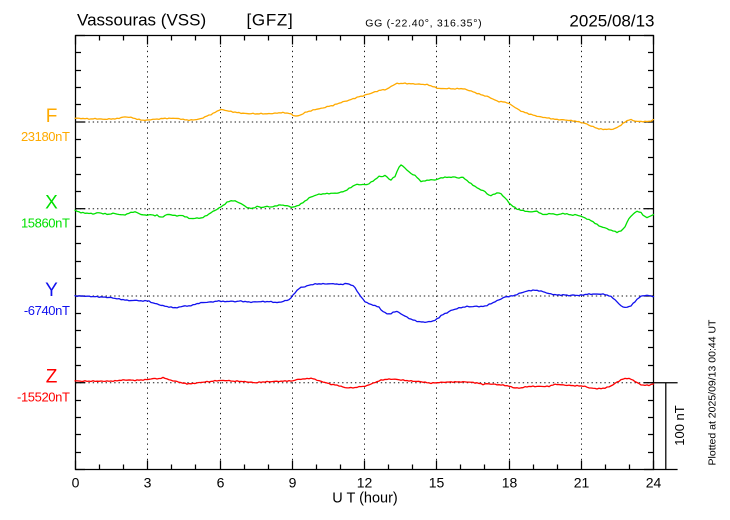  What do you see at coordinates (52, 377) in the screenshot?
I see `svg-text: Z` at bounding box center [52, 377].